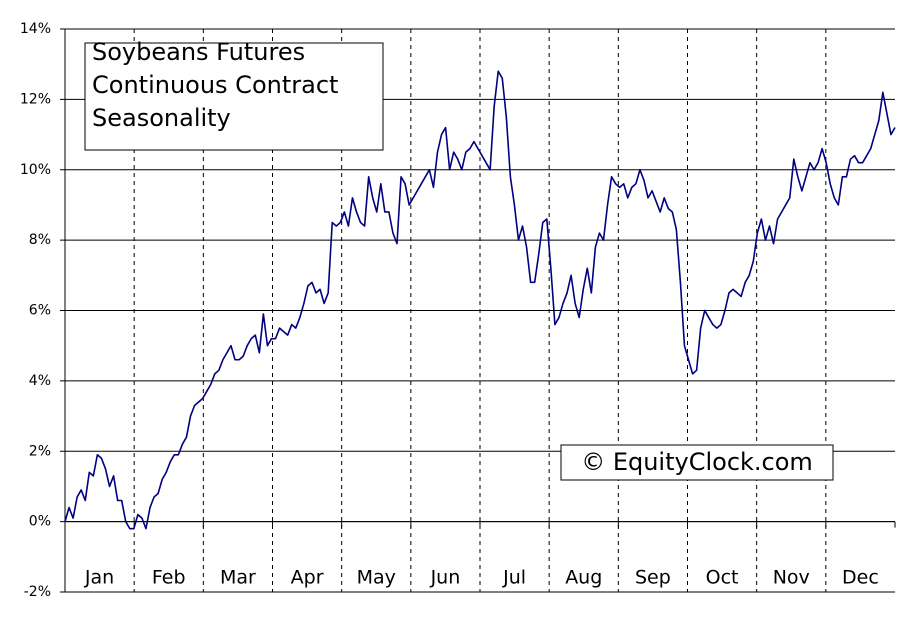  Describe the element at coordinates (376, 578) in the screenshot. I see `x-tick-label: May` at that location.